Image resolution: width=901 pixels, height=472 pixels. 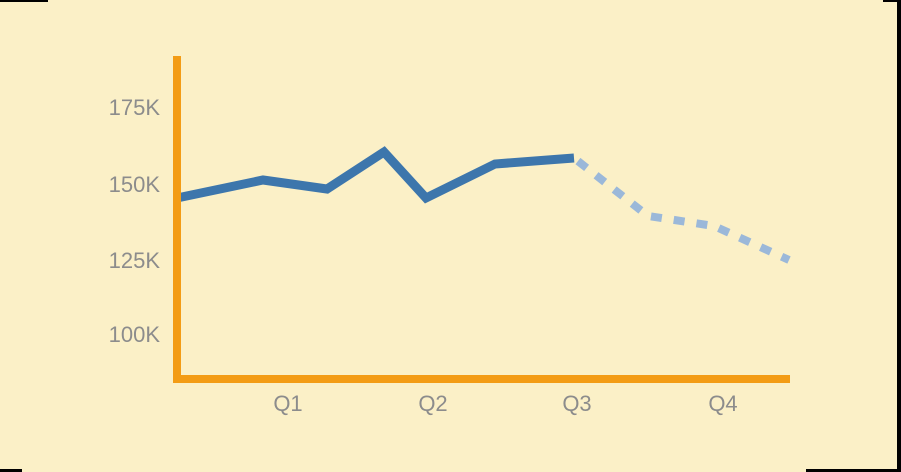 I want to click on edge-crop-artifact-bottom-right, so click(x=853, y=470).